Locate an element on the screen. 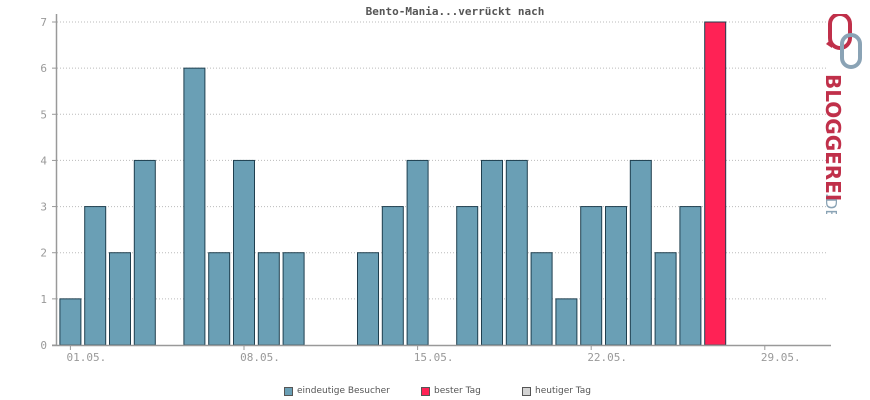  legend-swatch-today is located at coordinates (526, 391).